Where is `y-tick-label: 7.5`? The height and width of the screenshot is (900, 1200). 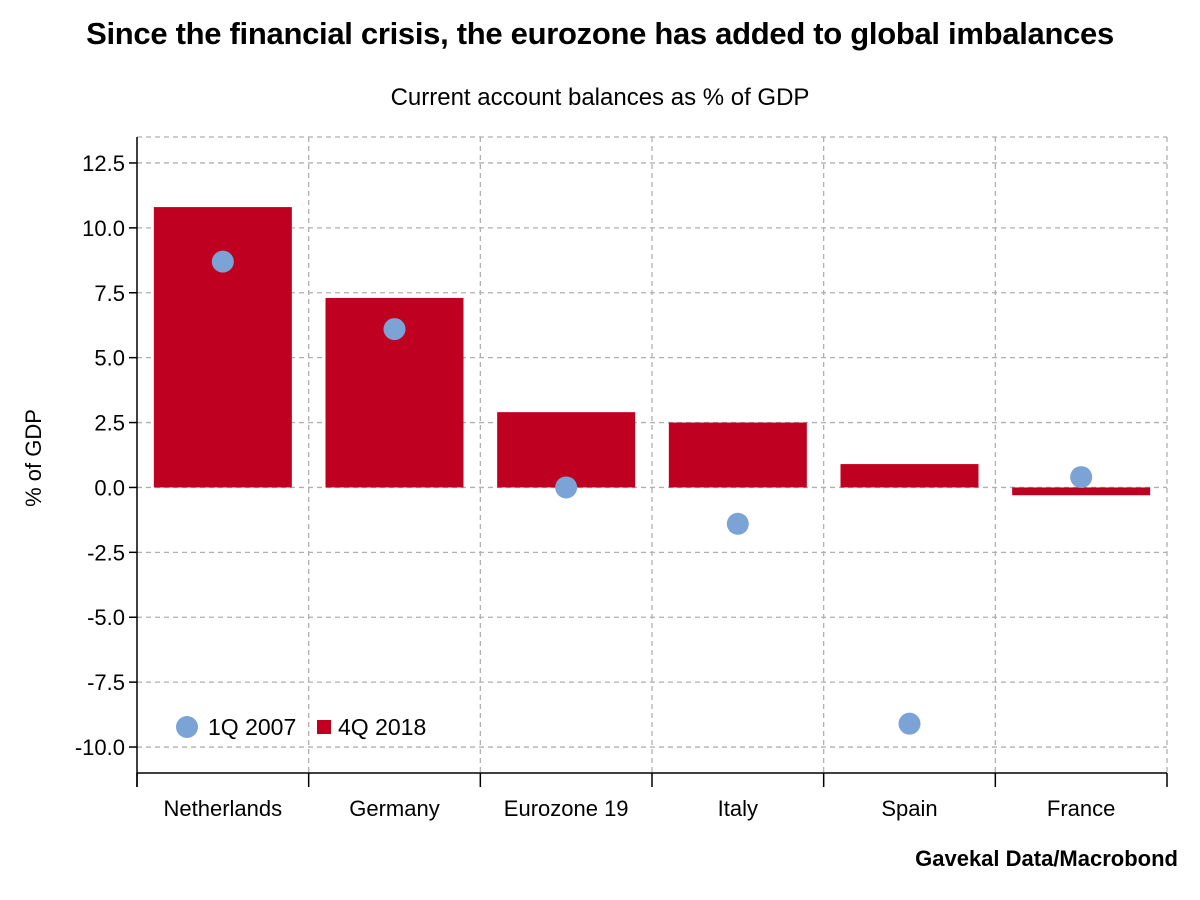 y-tick-label: 7.5 is located at coordinates (109, 293).